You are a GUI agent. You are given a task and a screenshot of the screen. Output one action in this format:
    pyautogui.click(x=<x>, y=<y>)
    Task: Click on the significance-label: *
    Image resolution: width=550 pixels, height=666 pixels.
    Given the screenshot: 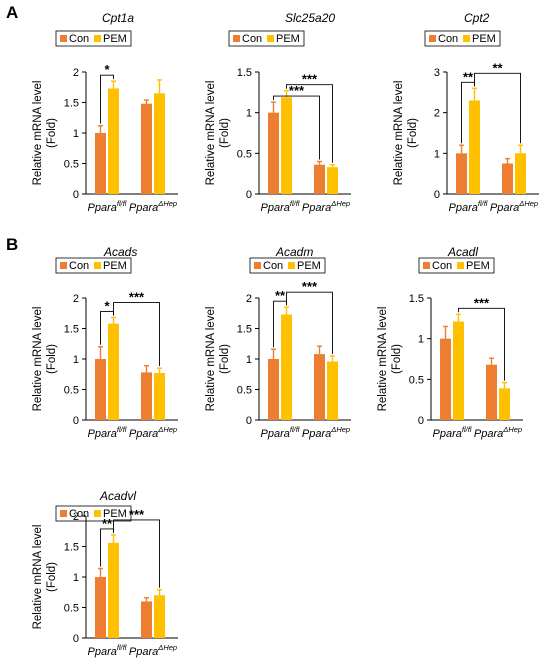 What is the action you would take?
    pyautogui.click(x=107, y=69)
    